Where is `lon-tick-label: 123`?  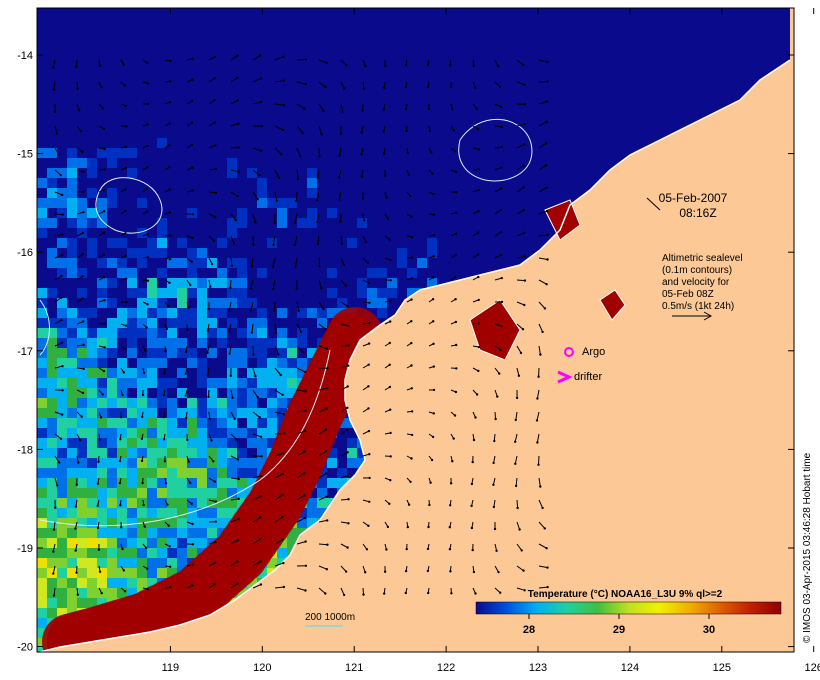 lon-tick-label: 123 is located at coordinates (538, 668).